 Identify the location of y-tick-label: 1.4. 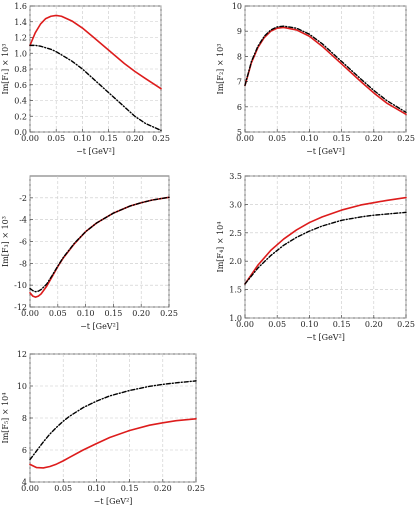
(20, 22).